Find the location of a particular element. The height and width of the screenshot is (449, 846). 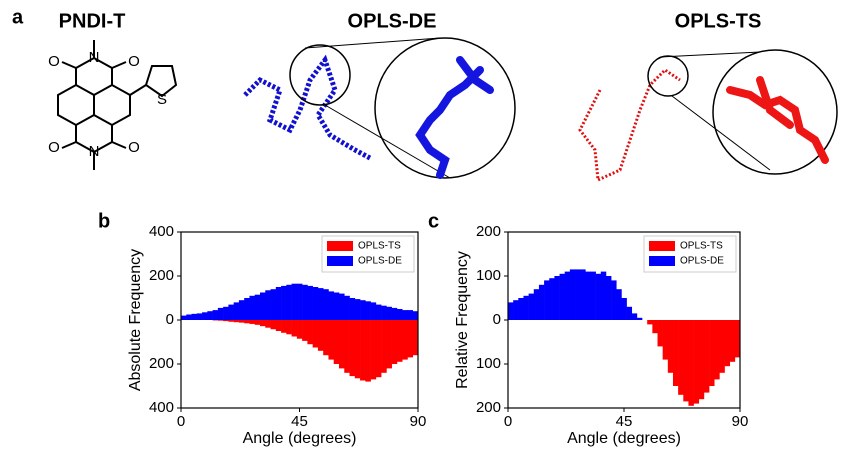

model-title: OPLS-DE is located at coordinates (392, 21).